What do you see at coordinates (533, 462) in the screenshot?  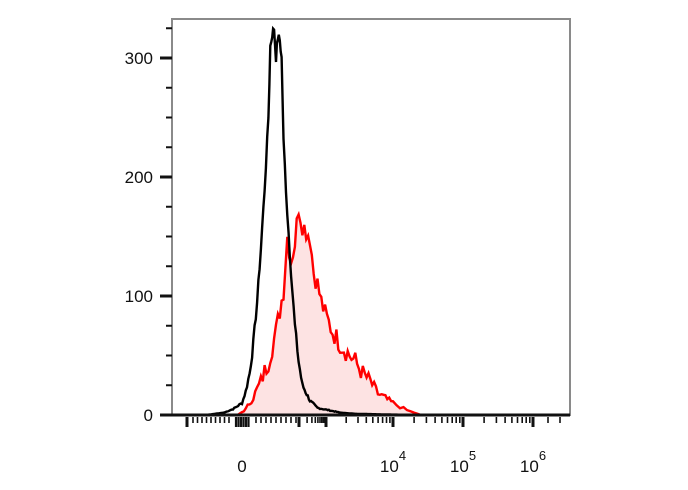 I see `x-tick-label: 10⁶` at bounding box center [533, 462].